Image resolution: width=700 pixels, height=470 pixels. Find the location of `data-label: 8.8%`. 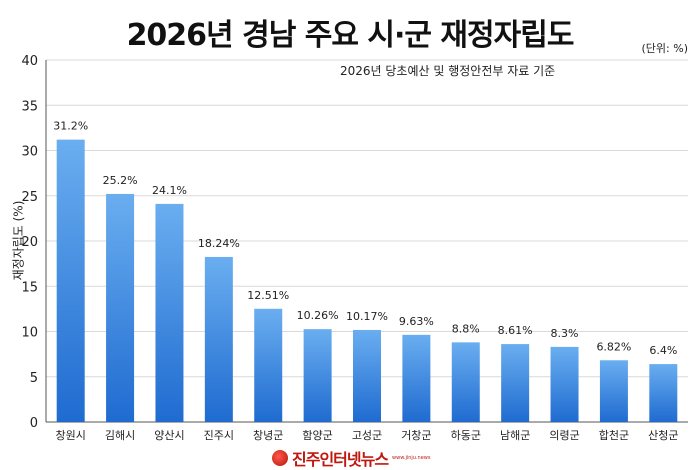

data-label: 8.8% is located at coordinates (466, 328).